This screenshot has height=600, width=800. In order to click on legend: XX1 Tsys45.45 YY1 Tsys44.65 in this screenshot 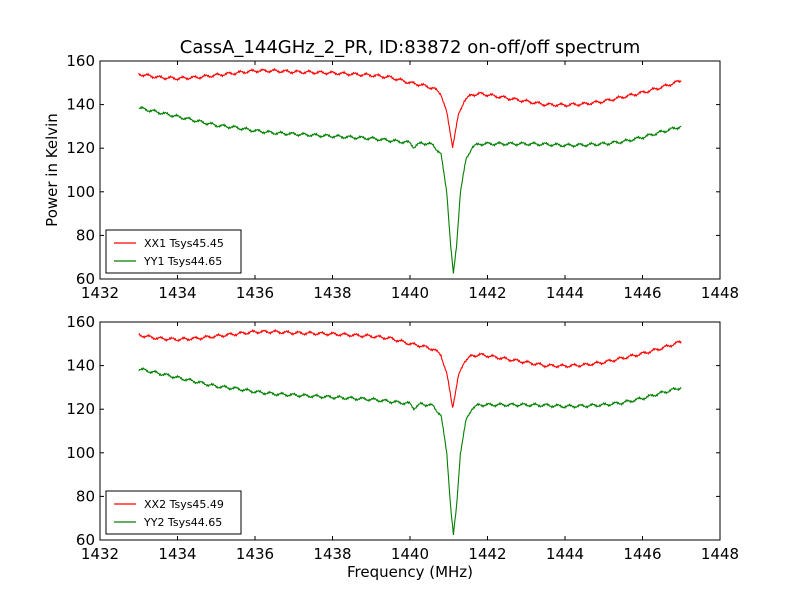, I will do `click(173, 251)`.